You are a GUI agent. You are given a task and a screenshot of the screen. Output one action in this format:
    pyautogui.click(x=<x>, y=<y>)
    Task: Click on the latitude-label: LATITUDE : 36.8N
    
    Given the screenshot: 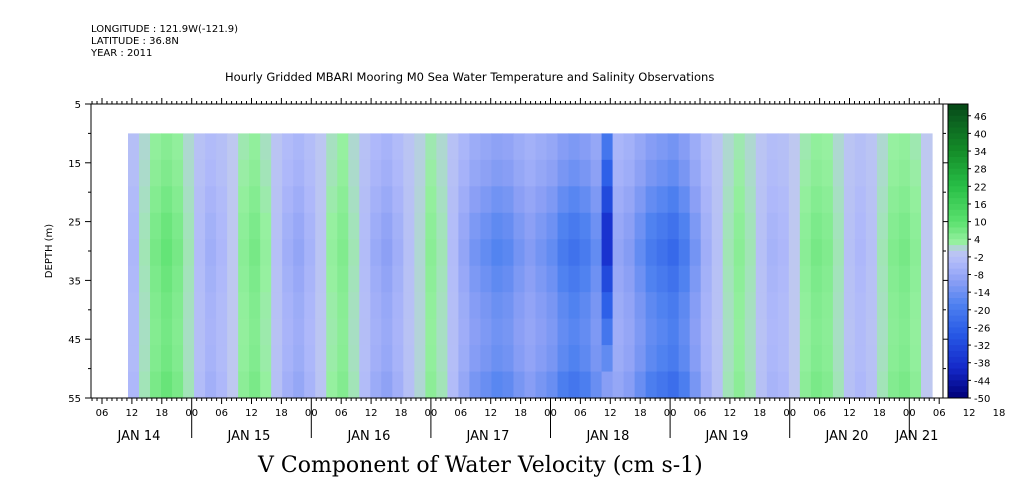 What is the action you would take?
    pyautogui.click(x=135, y=41)
    